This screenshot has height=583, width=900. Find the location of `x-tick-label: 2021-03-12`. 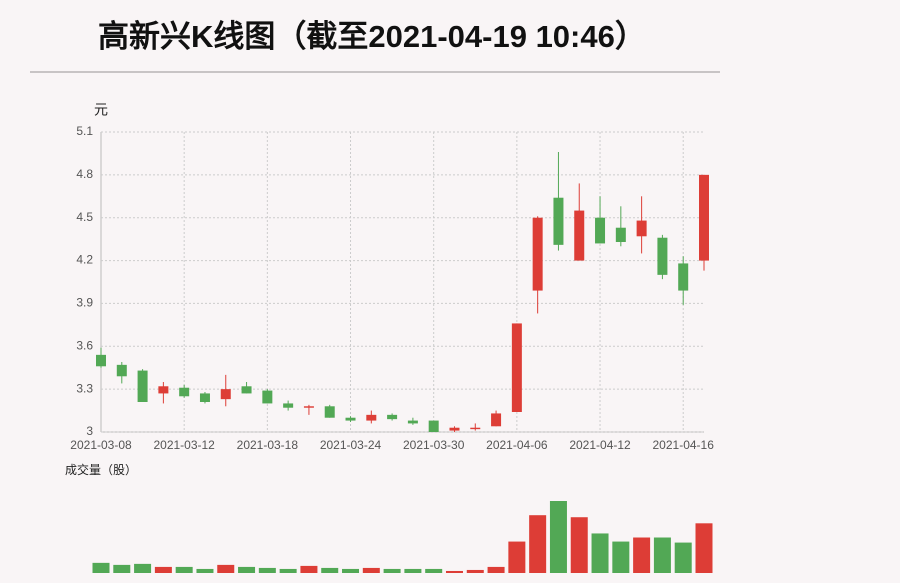

x-tick-label: 2021-03-12 is located at coordinates (184, 445).